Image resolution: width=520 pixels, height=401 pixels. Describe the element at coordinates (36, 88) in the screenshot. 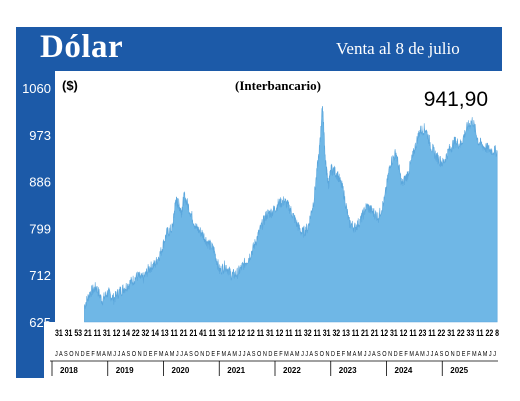

I see `y-tick-label: 1060` at that location.